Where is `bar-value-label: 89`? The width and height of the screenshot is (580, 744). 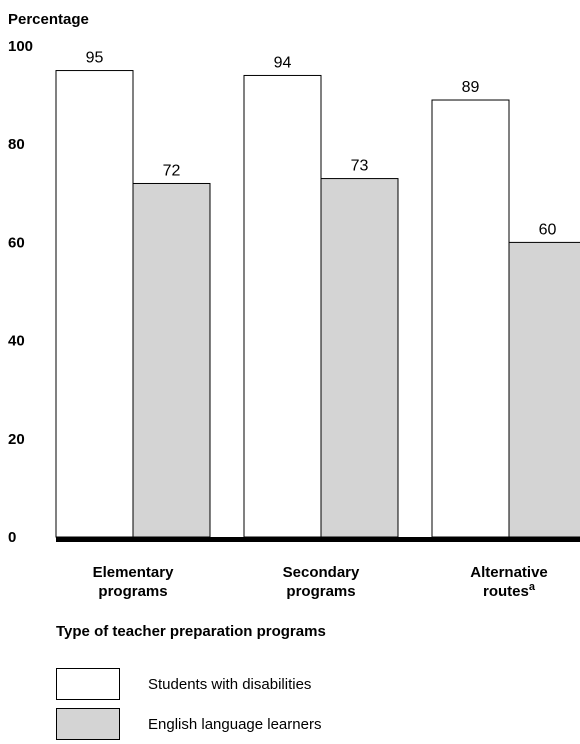
bar-value-label: 89 is located at coordinates (471, 87).